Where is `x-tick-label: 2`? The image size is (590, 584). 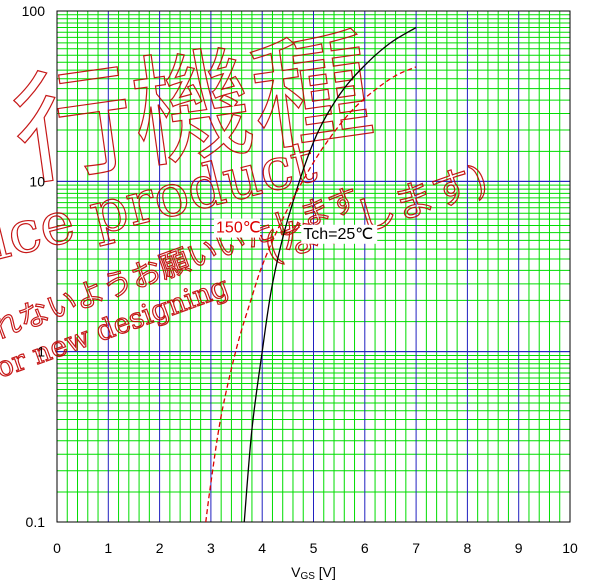 x-tick-label: 2 is located at coordinates (160, 548).